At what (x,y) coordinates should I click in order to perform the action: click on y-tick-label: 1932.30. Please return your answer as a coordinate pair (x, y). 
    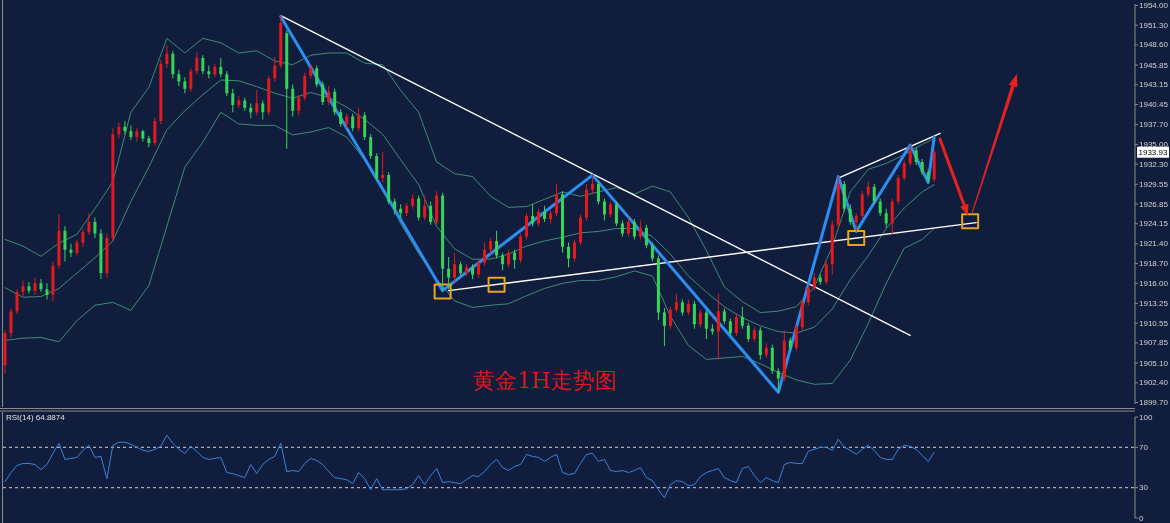
    Looking at the image, I should click on (1154, 164).